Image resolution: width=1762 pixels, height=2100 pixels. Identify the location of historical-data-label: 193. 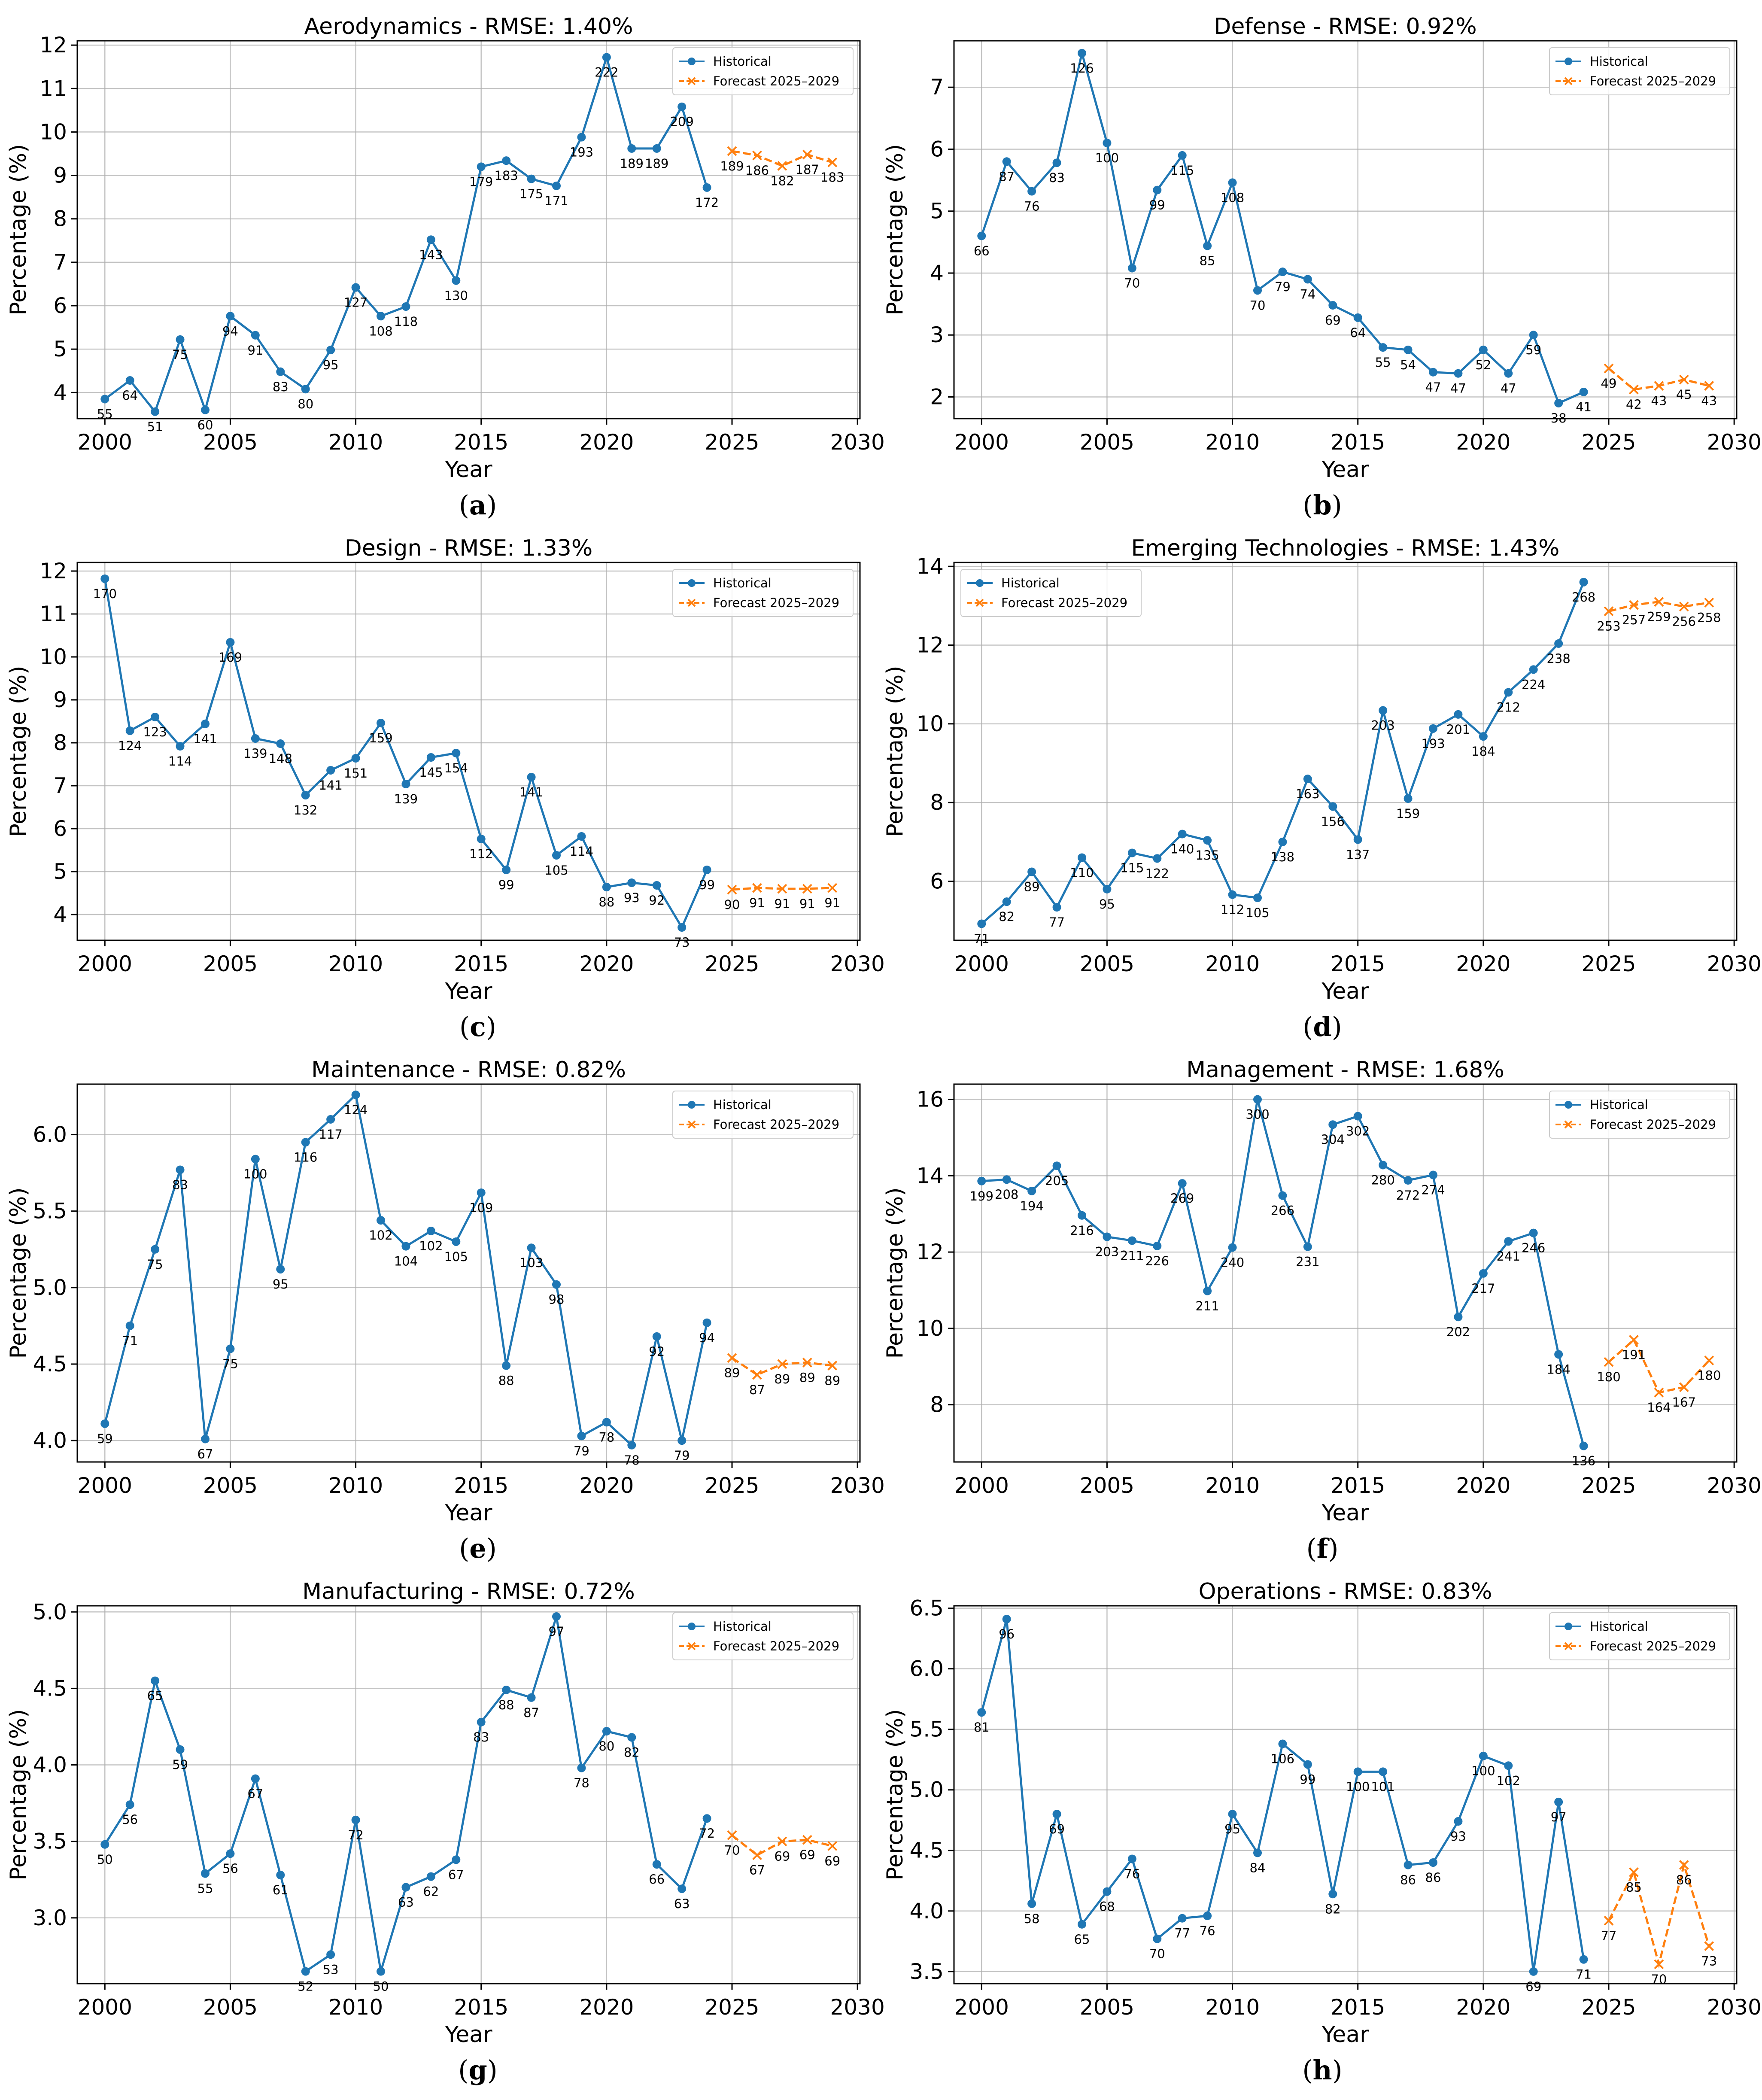
(581, 152).